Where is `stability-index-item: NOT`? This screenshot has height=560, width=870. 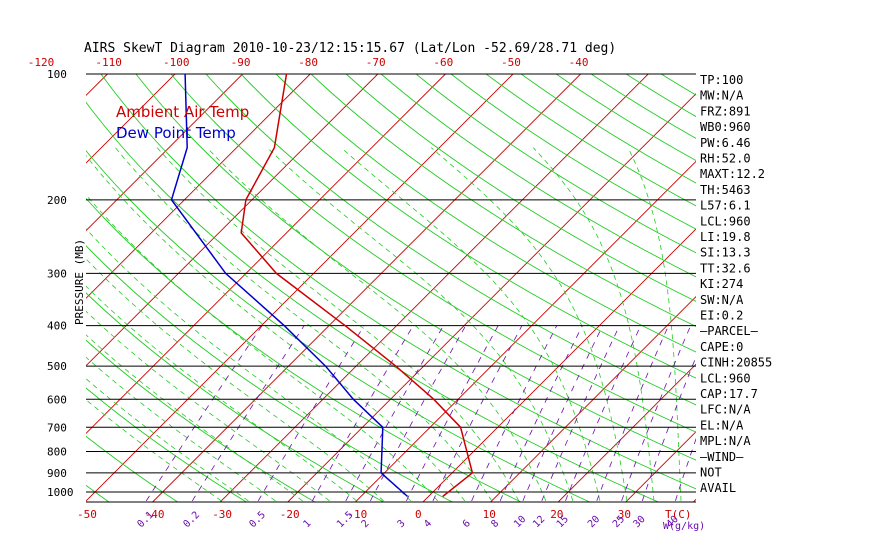 stability-index-item: NOT is located at coordinates (711, 473).